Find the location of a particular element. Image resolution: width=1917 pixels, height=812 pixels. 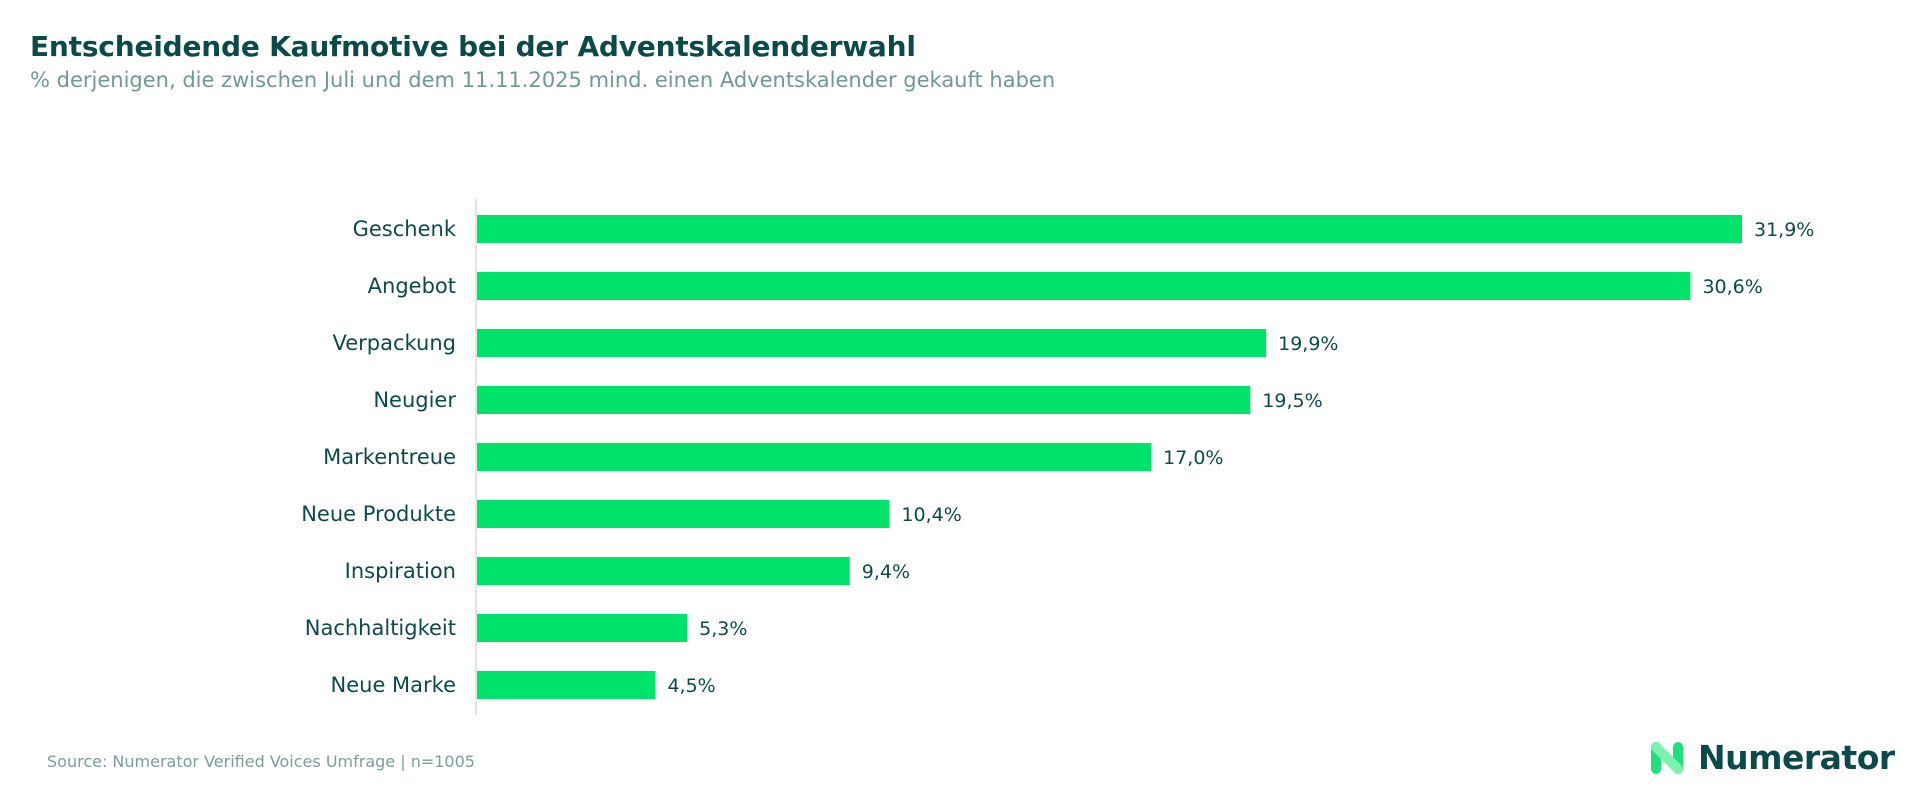

numerator-n-logo-icon is located at coordinates (1667, 757).